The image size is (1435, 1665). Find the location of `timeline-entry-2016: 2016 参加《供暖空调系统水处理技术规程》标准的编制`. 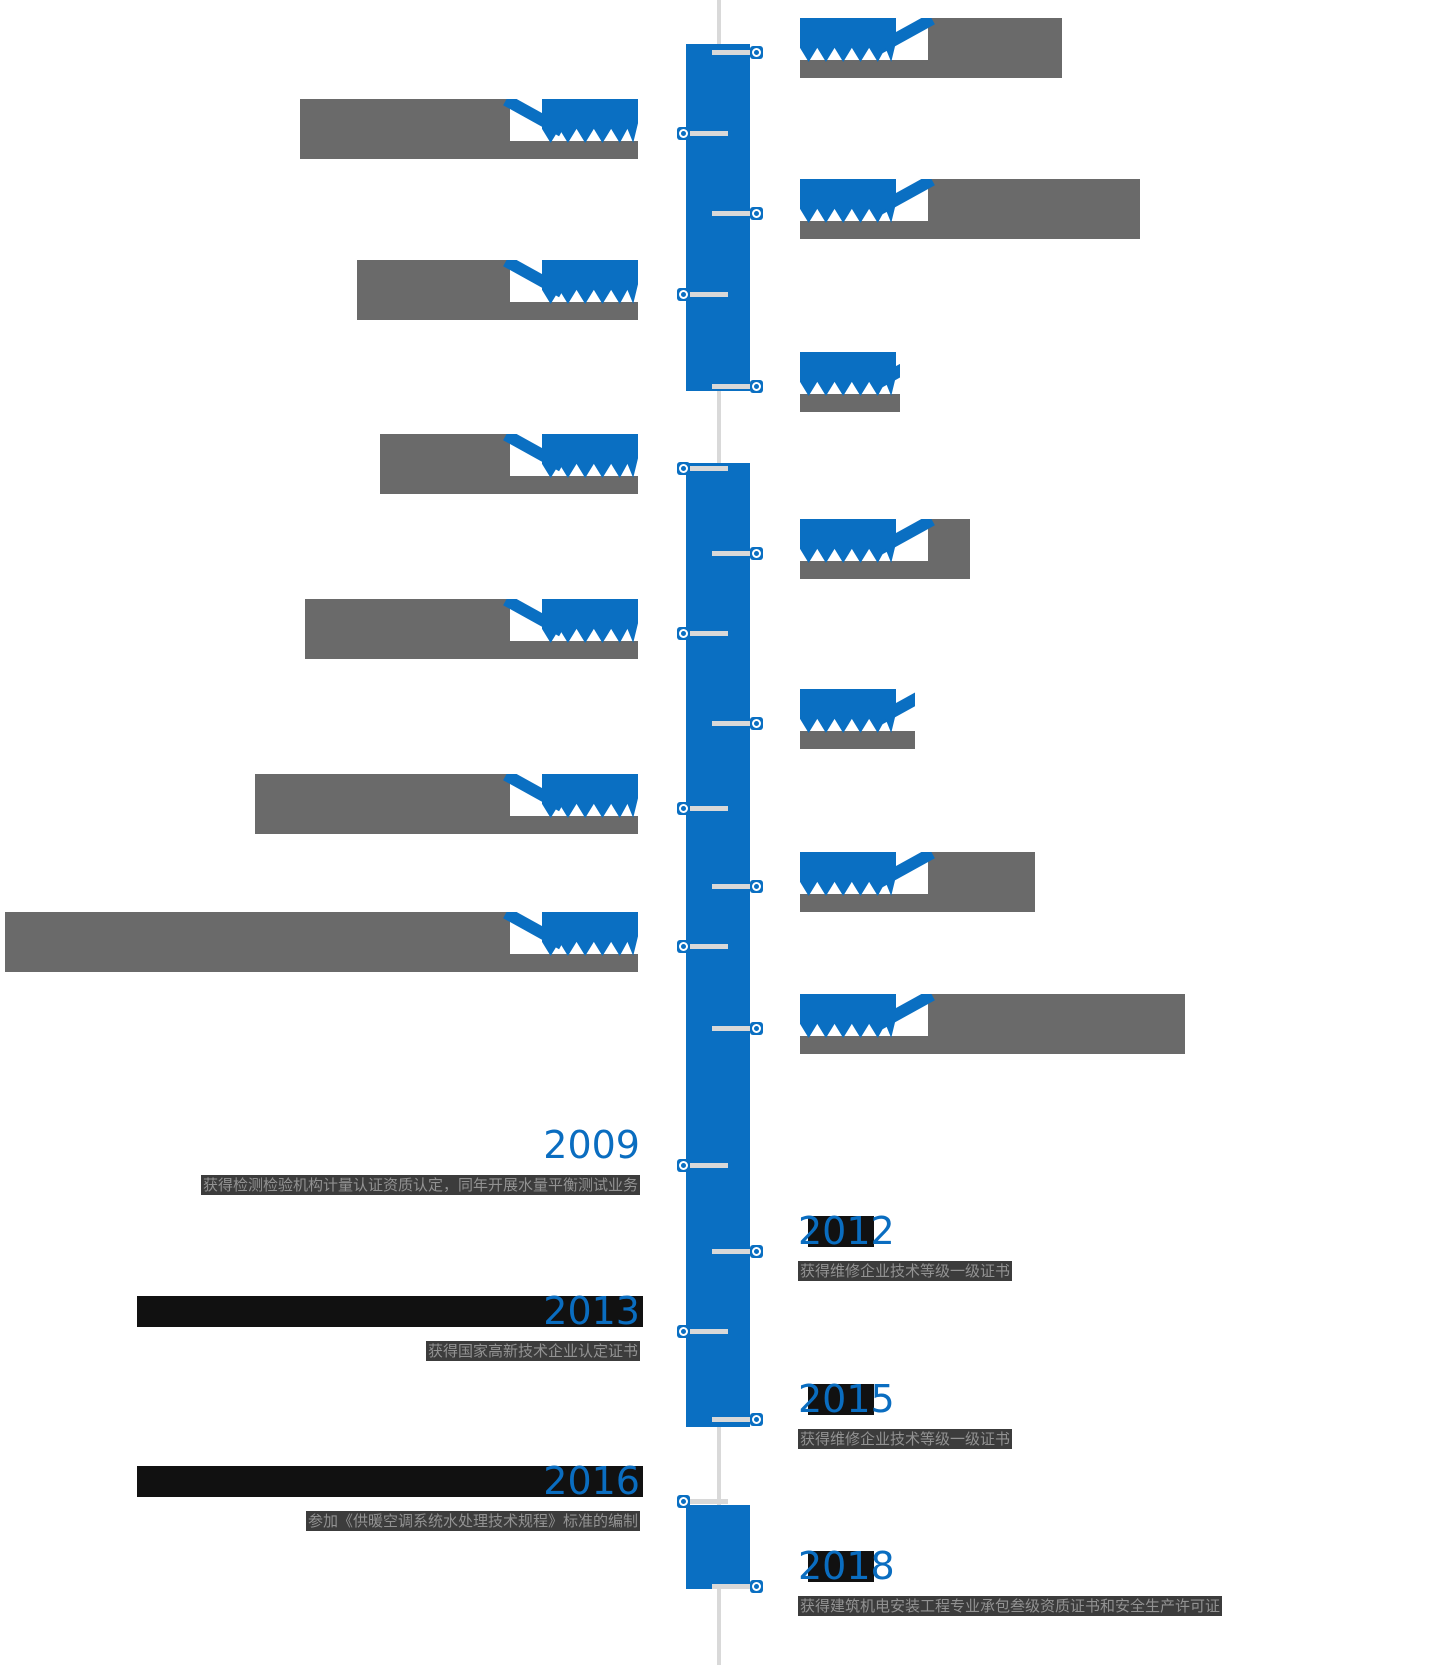

timeline-entry-2016: 2016 参加《供暖空调系统水处理技术规程》标准的编制 is located at coordinates (390, 1496).